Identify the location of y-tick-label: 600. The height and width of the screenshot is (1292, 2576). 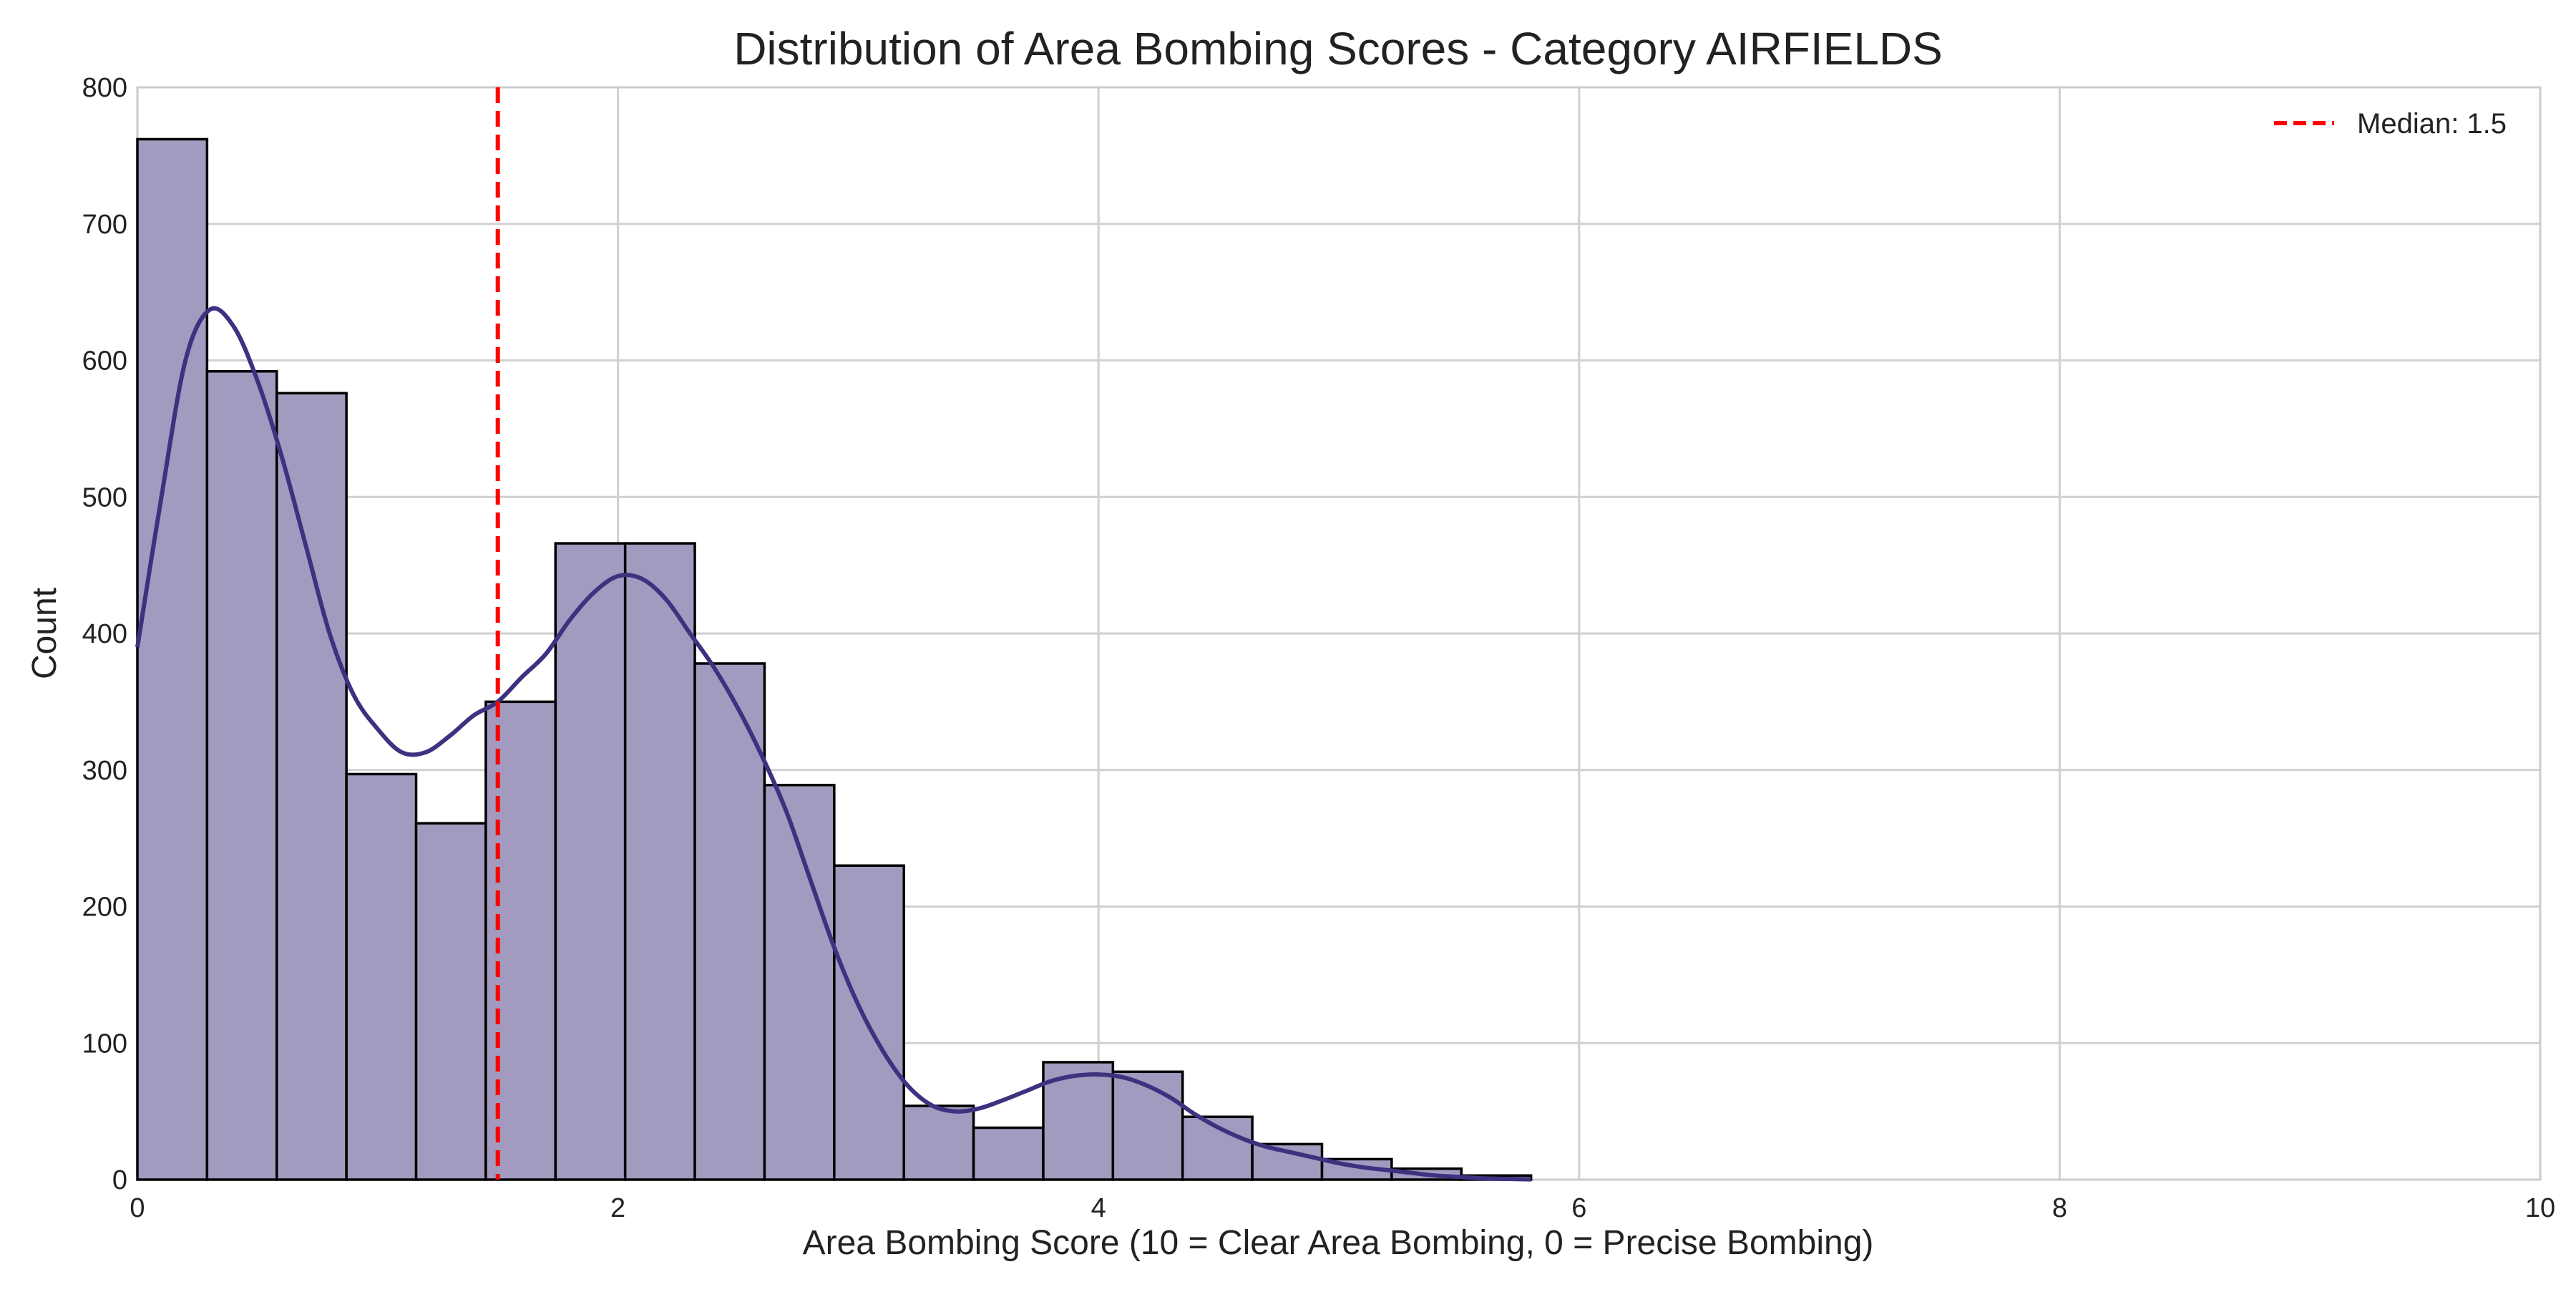
(104, 361).